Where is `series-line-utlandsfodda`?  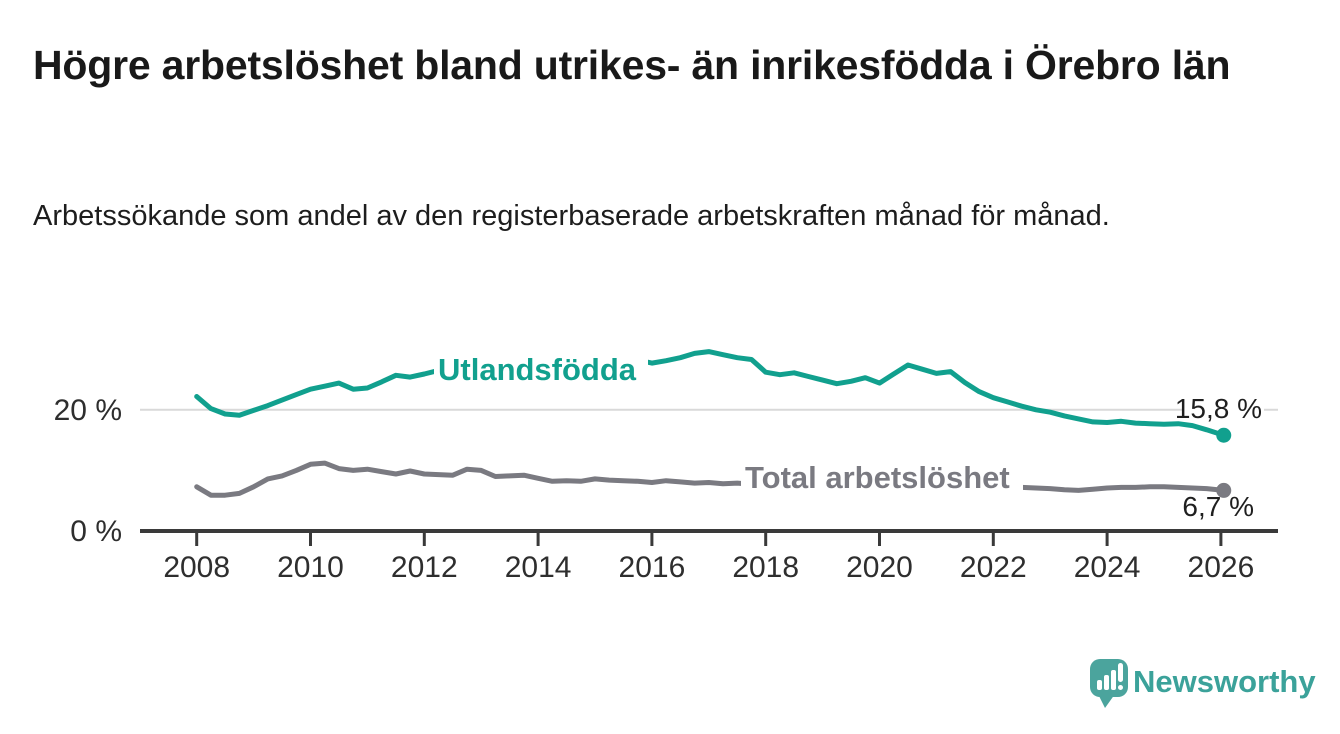 series-line-utlandsfodda is located at coordinates (710, 393).